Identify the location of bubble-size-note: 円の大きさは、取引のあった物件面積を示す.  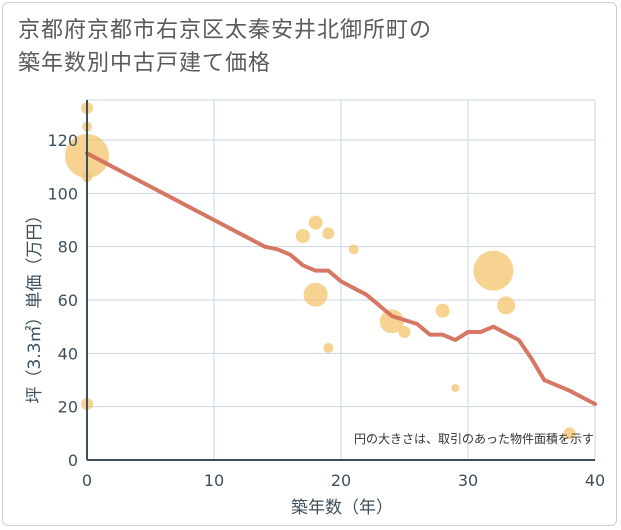
(474, 438).